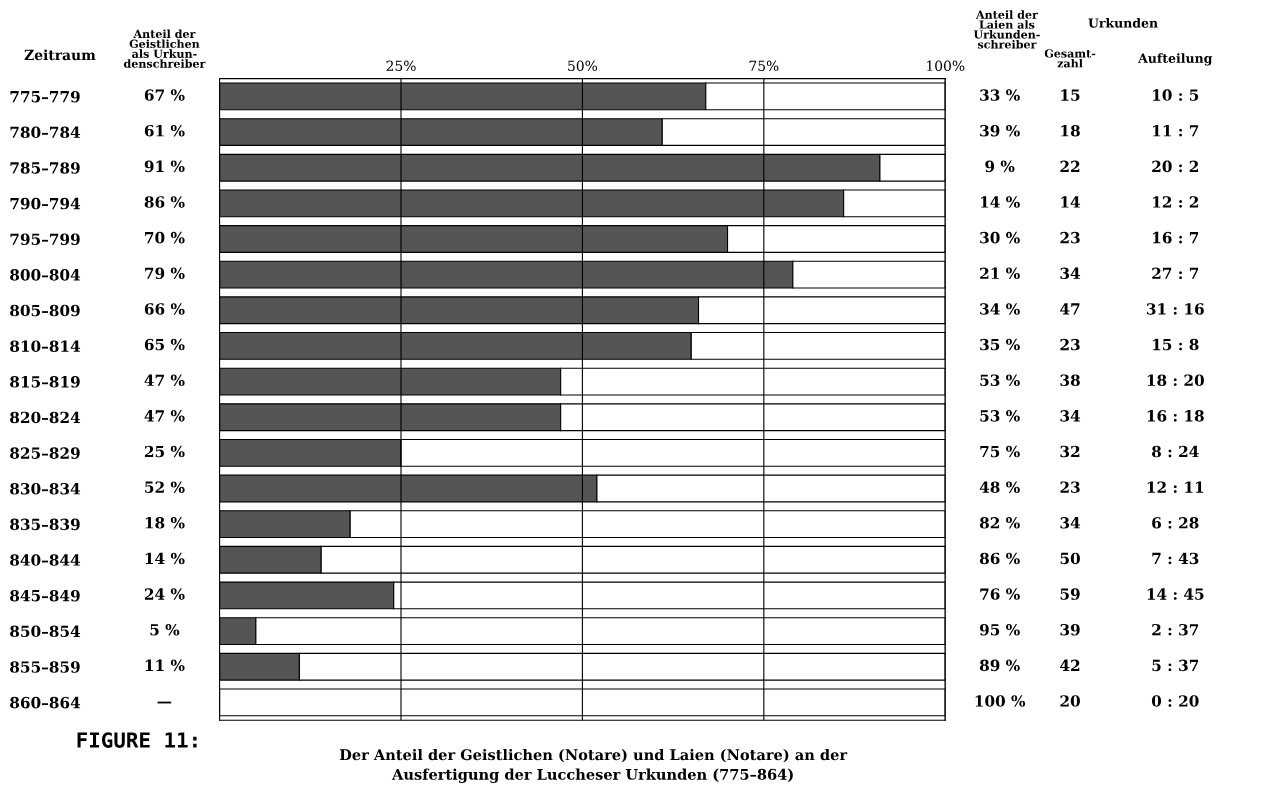  I want to click on data-label: 52 %, so click(165, 487).